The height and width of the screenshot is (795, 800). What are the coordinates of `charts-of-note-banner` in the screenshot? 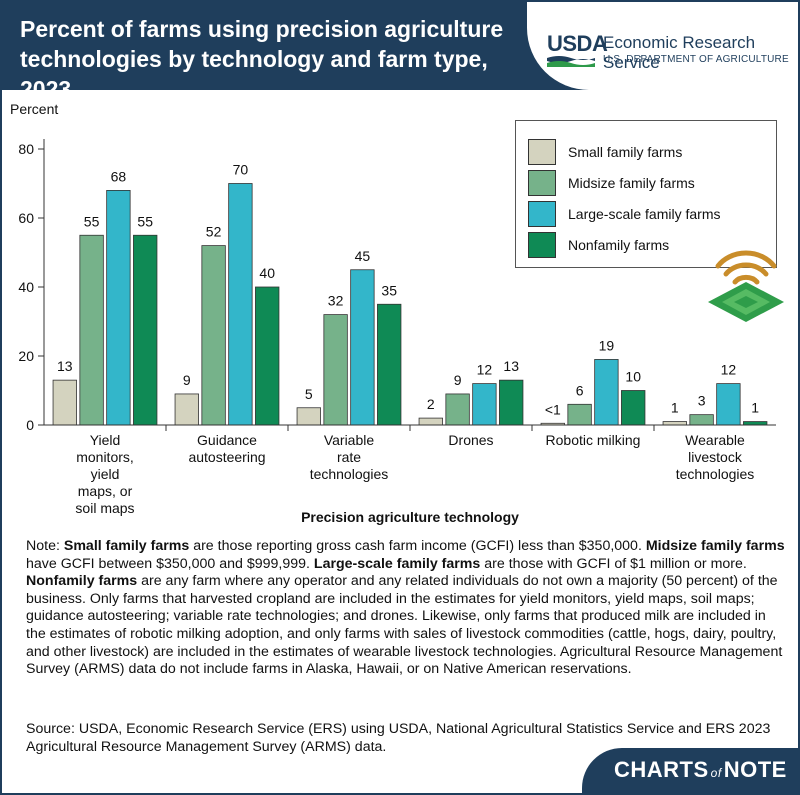 It's located at (690, 770).